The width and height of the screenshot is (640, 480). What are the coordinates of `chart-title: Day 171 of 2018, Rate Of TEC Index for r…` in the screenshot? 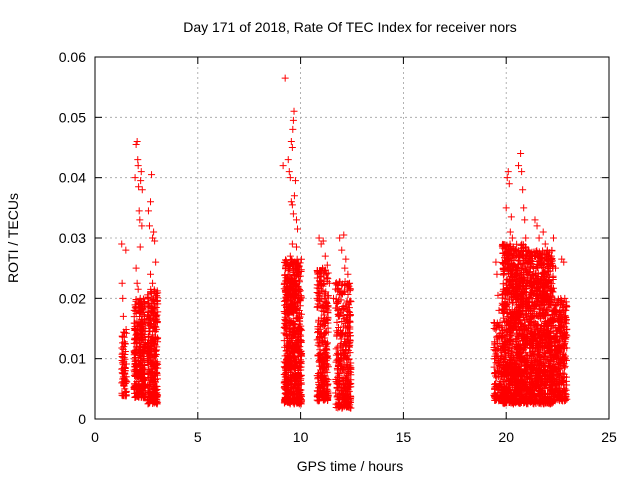 It's located at (350, 27).